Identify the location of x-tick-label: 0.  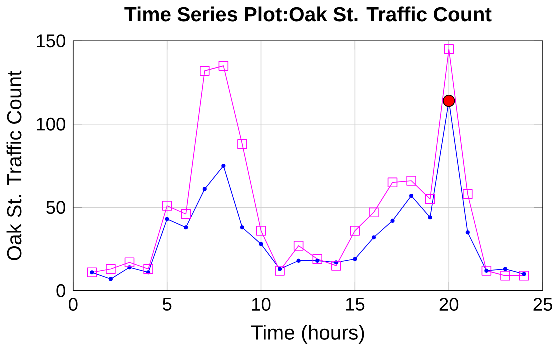
(73, 305).